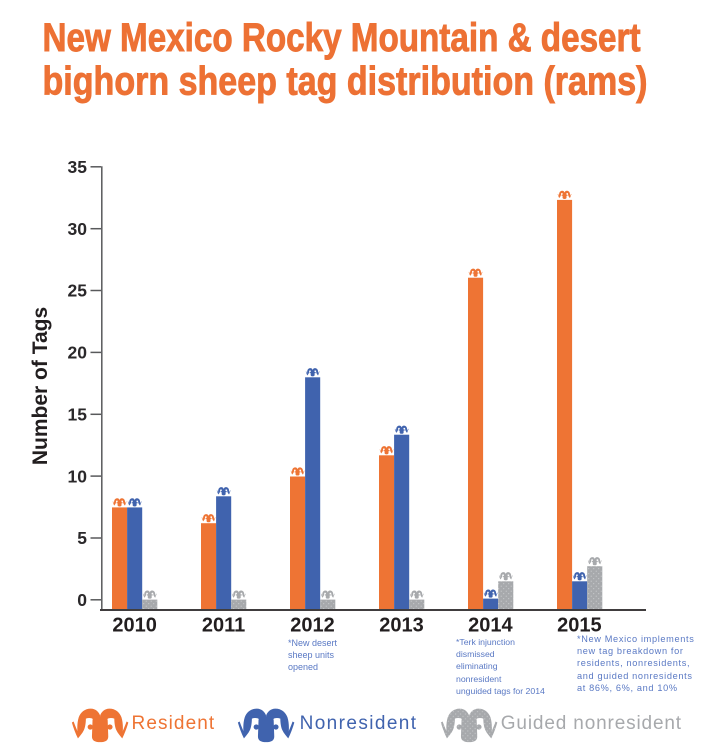 This screenshot has height=750, width=701. I want to click on svg-text: 20, so click(78, 353).